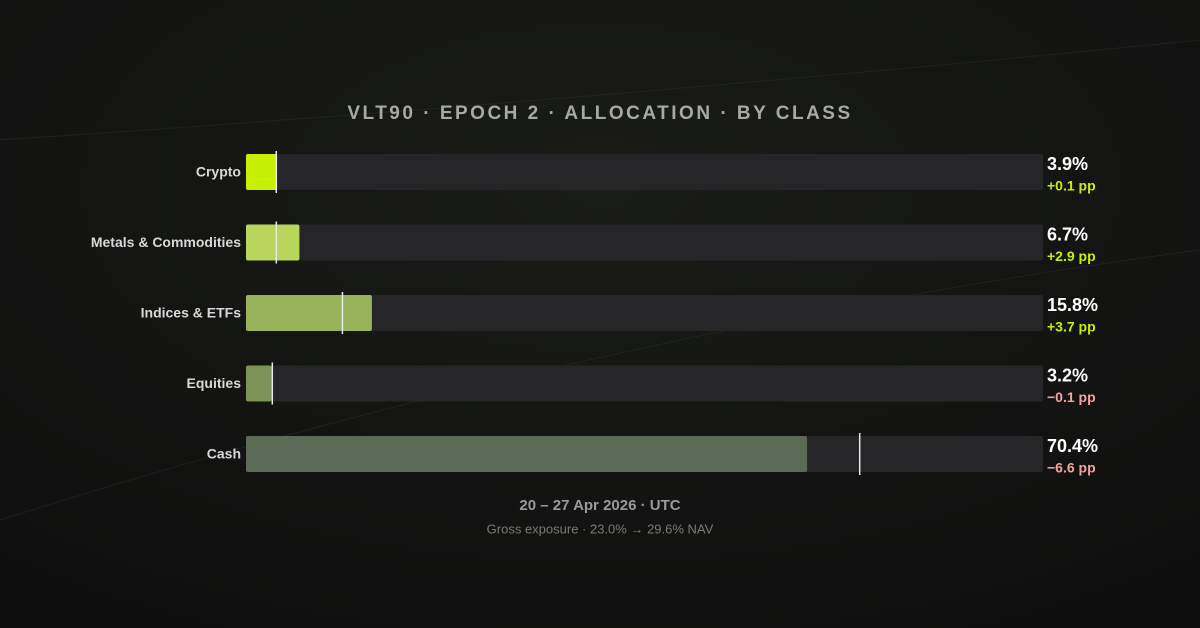  What do you see at coordinates (214, 383) in the screenshot?
I see `category-label: Equities` at bounding box center [214, 383].